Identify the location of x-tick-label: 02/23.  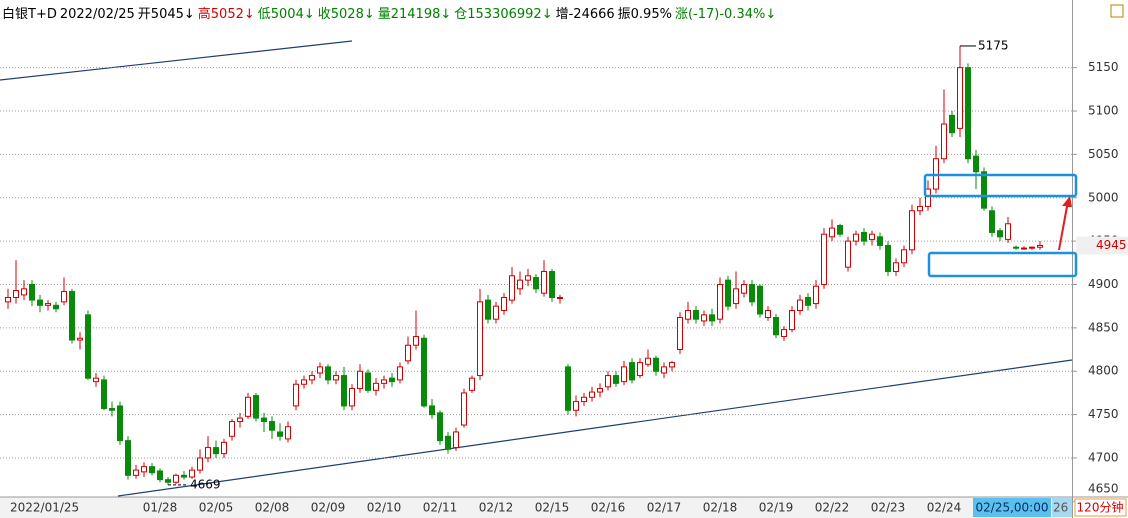
(888, 508).